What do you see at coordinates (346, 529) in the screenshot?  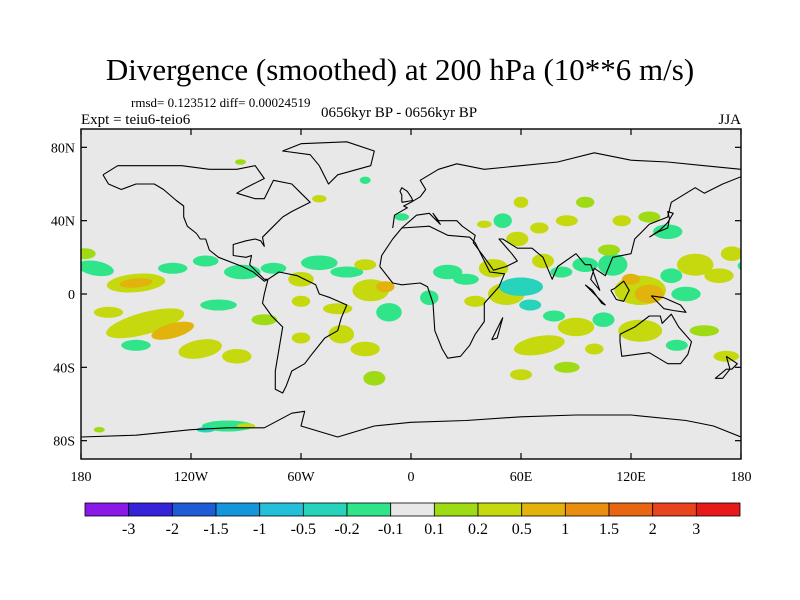 I see `colorbar-label: -0.2` at bounding box center [346, 529].